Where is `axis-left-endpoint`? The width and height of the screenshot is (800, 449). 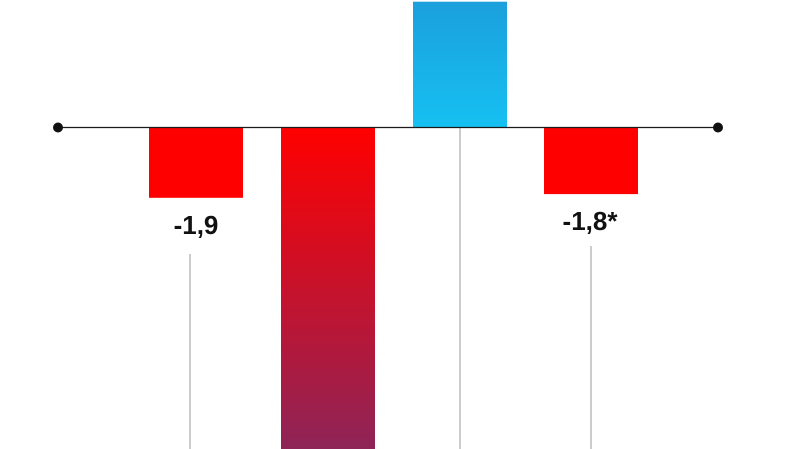
axis-left-endpoint is located at coordinates (58, 127).